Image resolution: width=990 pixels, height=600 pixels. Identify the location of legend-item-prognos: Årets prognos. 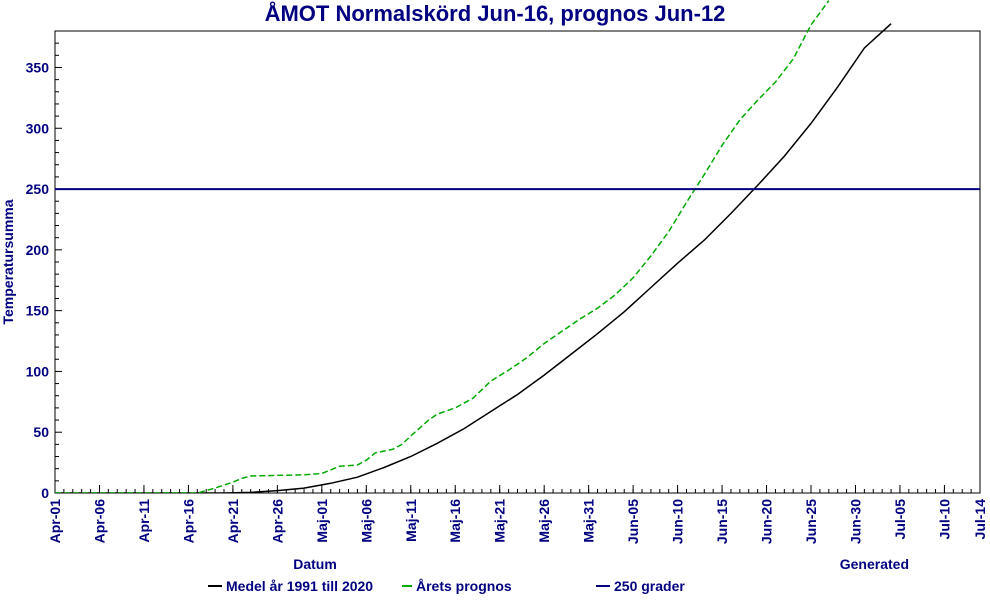
(457, 586).